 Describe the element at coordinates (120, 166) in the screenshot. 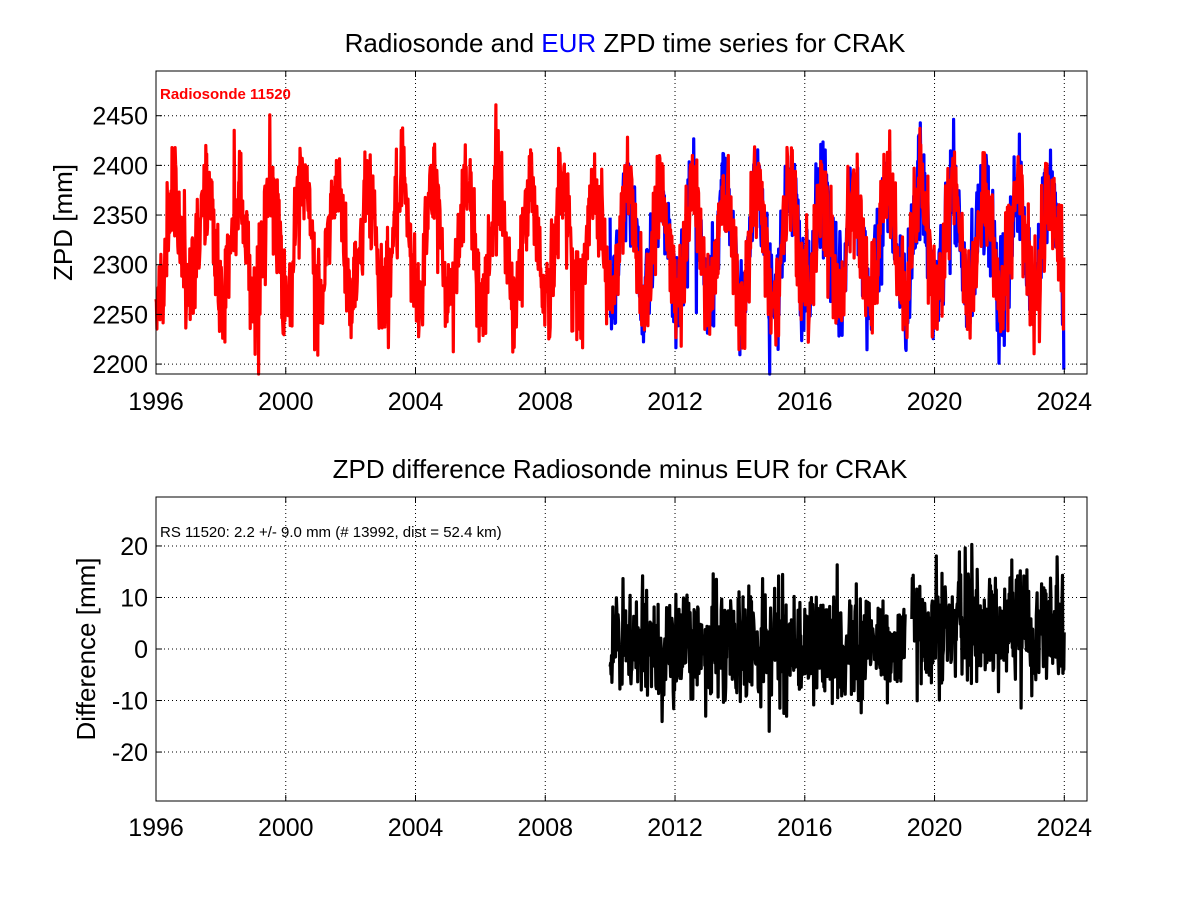

I see `y-tick-label: 2400` at that location.